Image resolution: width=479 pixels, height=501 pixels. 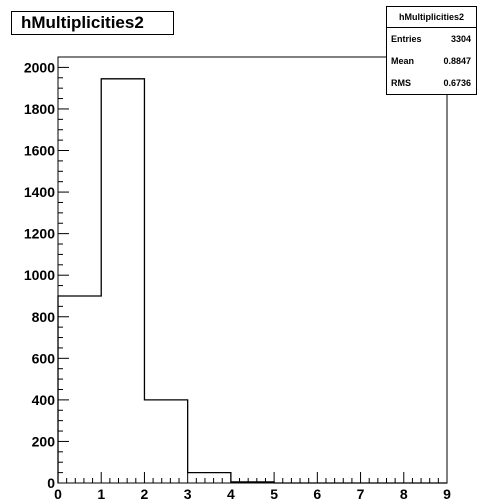 I want to click on x-tick-label: 7, so click(x=361, y=493).